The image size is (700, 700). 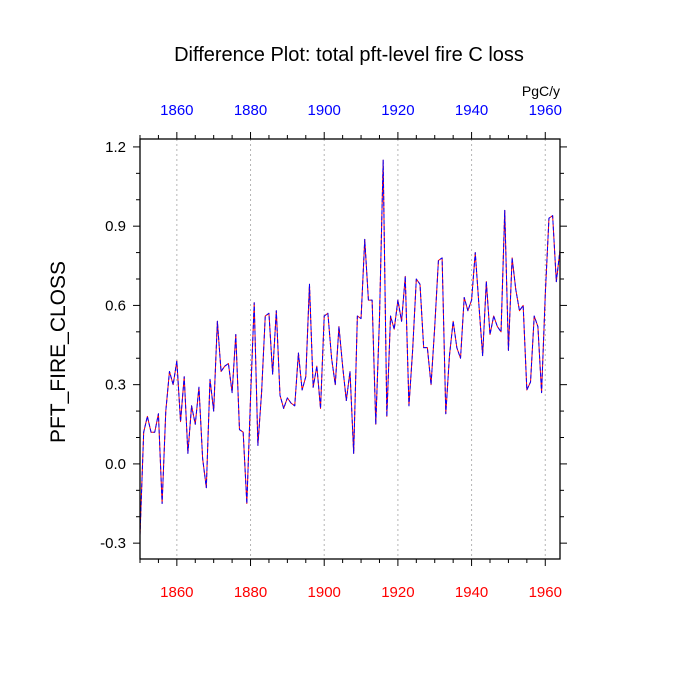 I want to click on x-tick-label-top: 1880, so click(x=250, y=110).